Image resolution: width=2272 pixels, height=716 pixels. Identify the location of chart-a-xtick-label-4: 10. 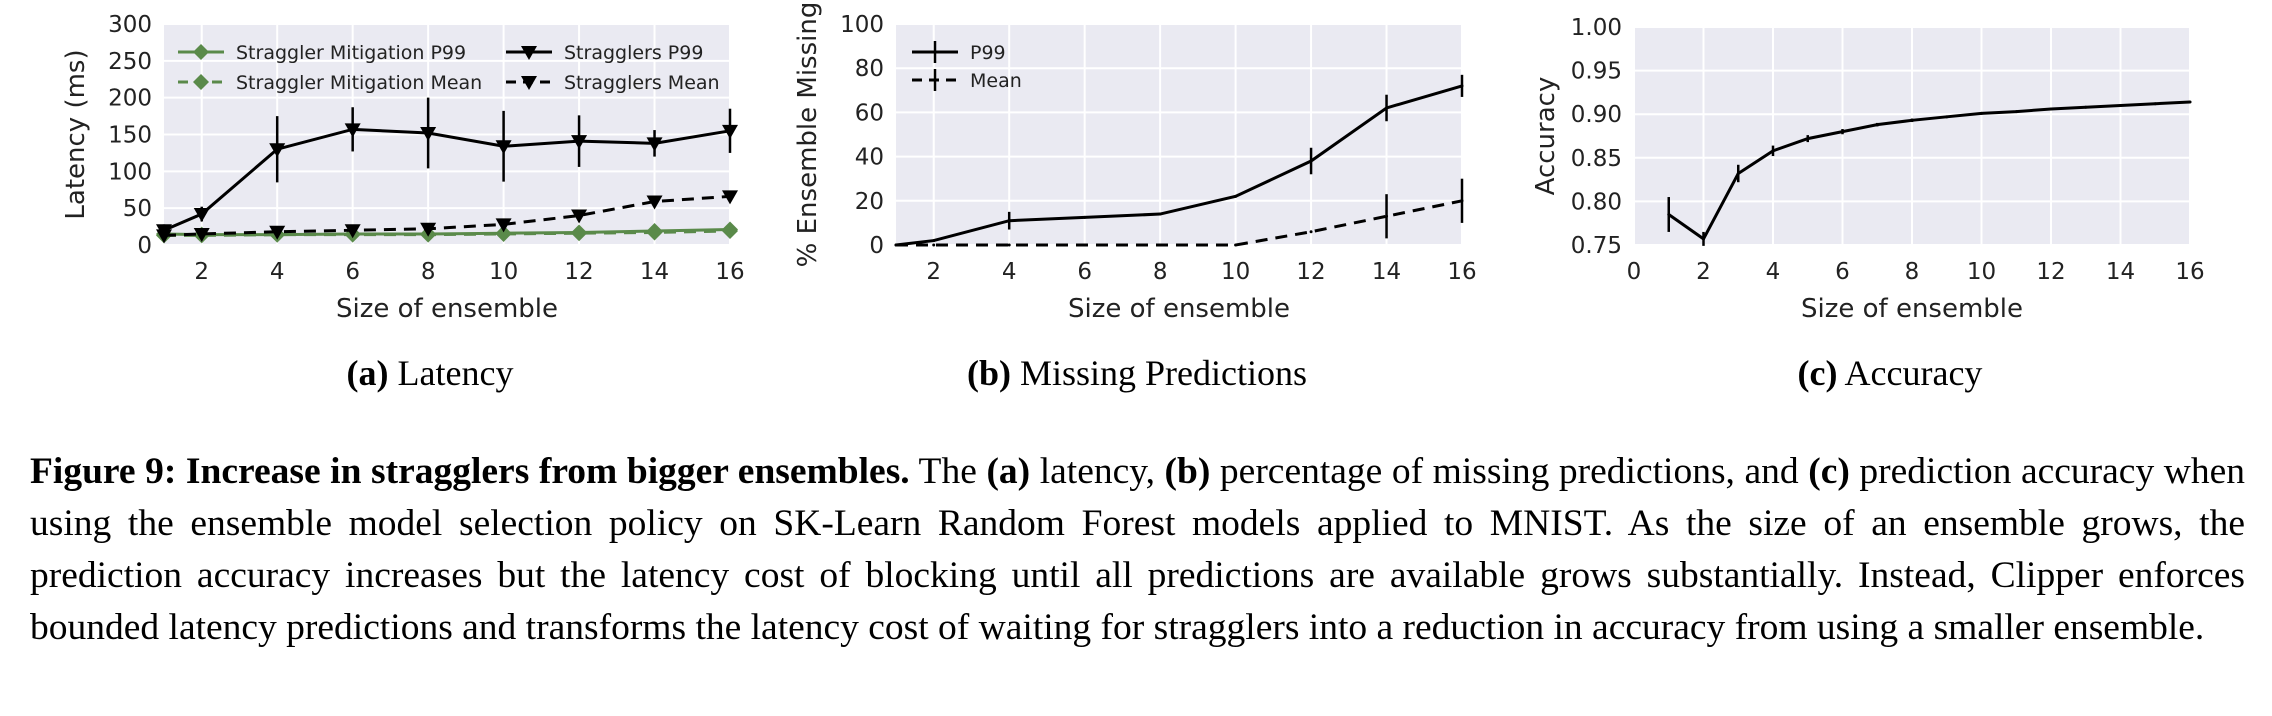
(503, 272).